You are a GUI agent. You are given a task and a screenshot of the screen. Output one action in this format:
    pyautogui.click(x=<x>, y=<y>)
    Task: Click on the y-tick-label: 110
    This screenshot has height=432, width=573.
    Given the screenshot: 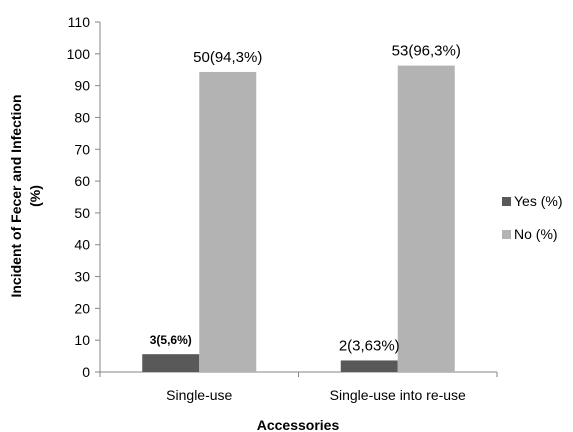 What is the action you would take?
    pyautogui.click(x=79, y=22)
    